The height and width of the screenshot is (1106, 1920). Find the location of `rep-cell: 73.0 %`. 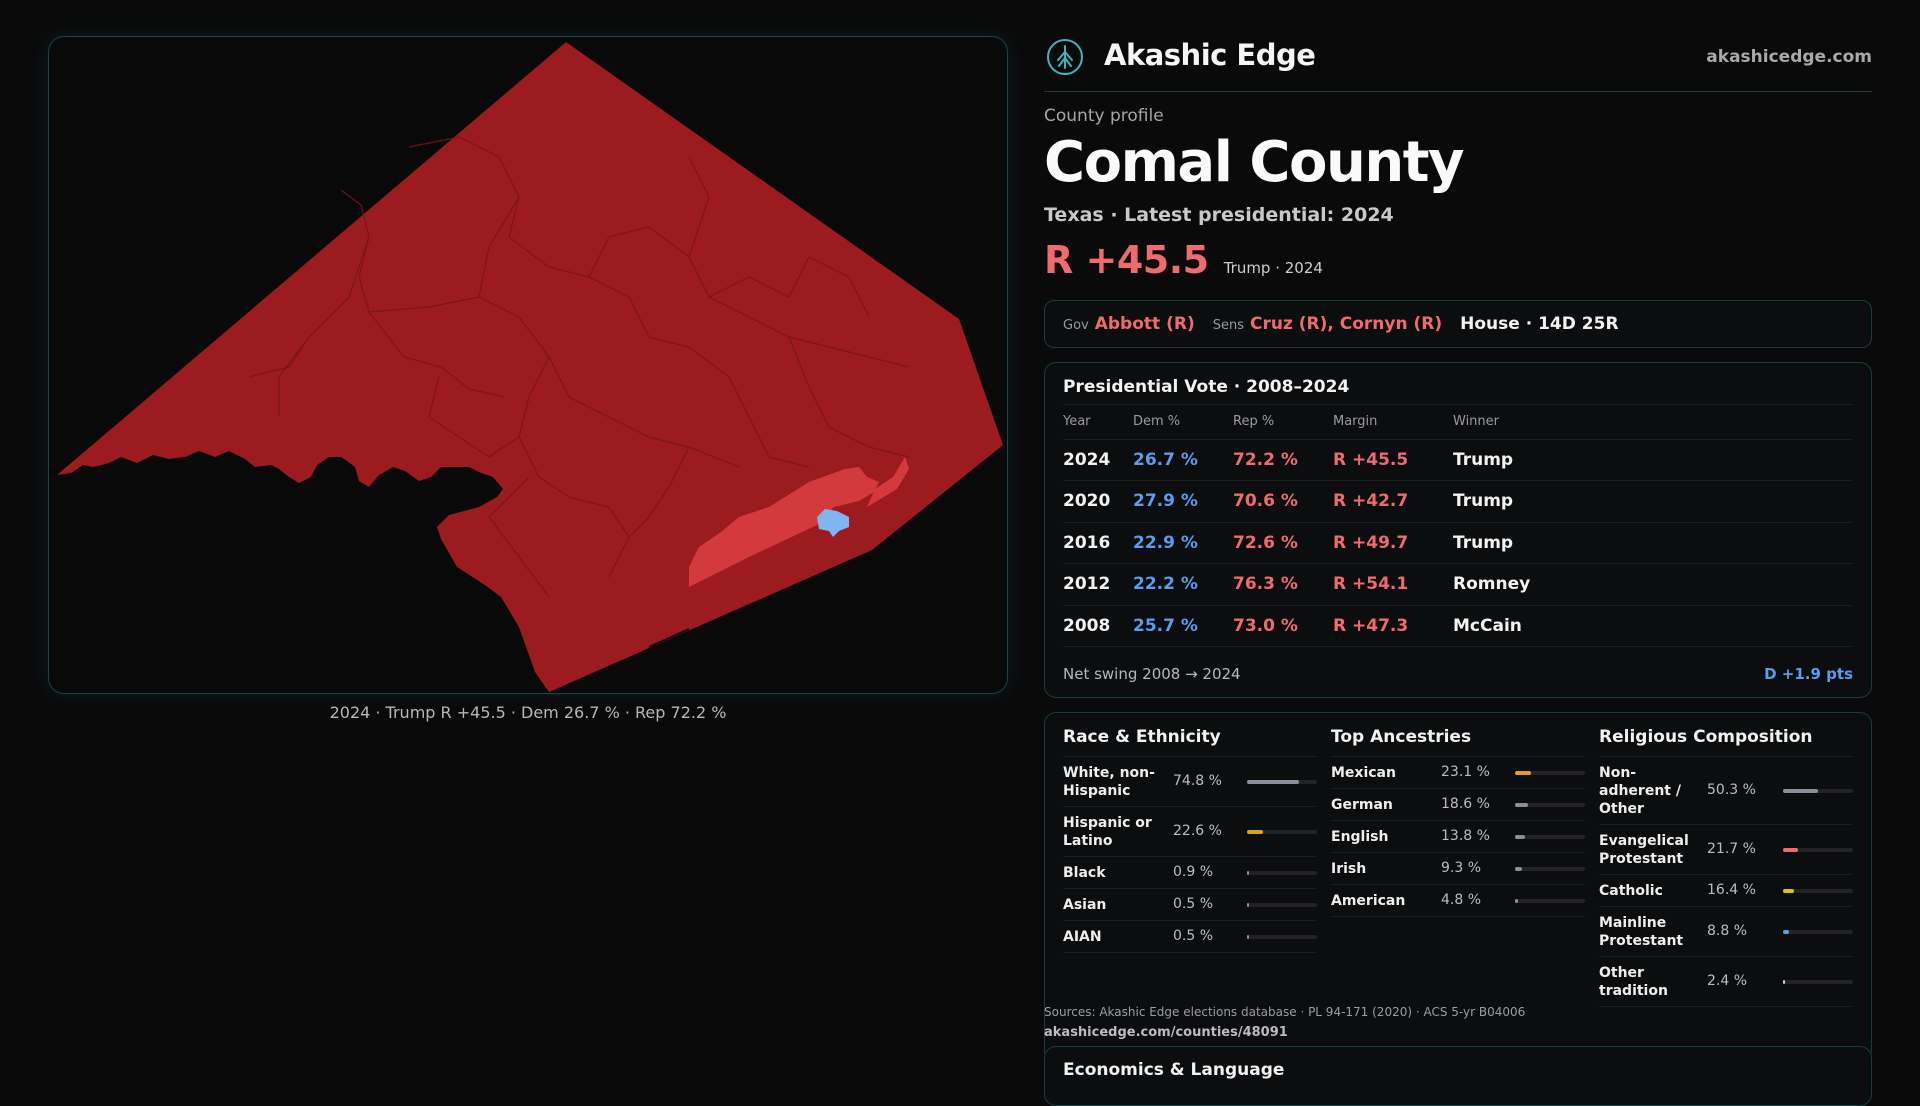

rep-cell: 73.0 % is located at coordinates (1283, 626).